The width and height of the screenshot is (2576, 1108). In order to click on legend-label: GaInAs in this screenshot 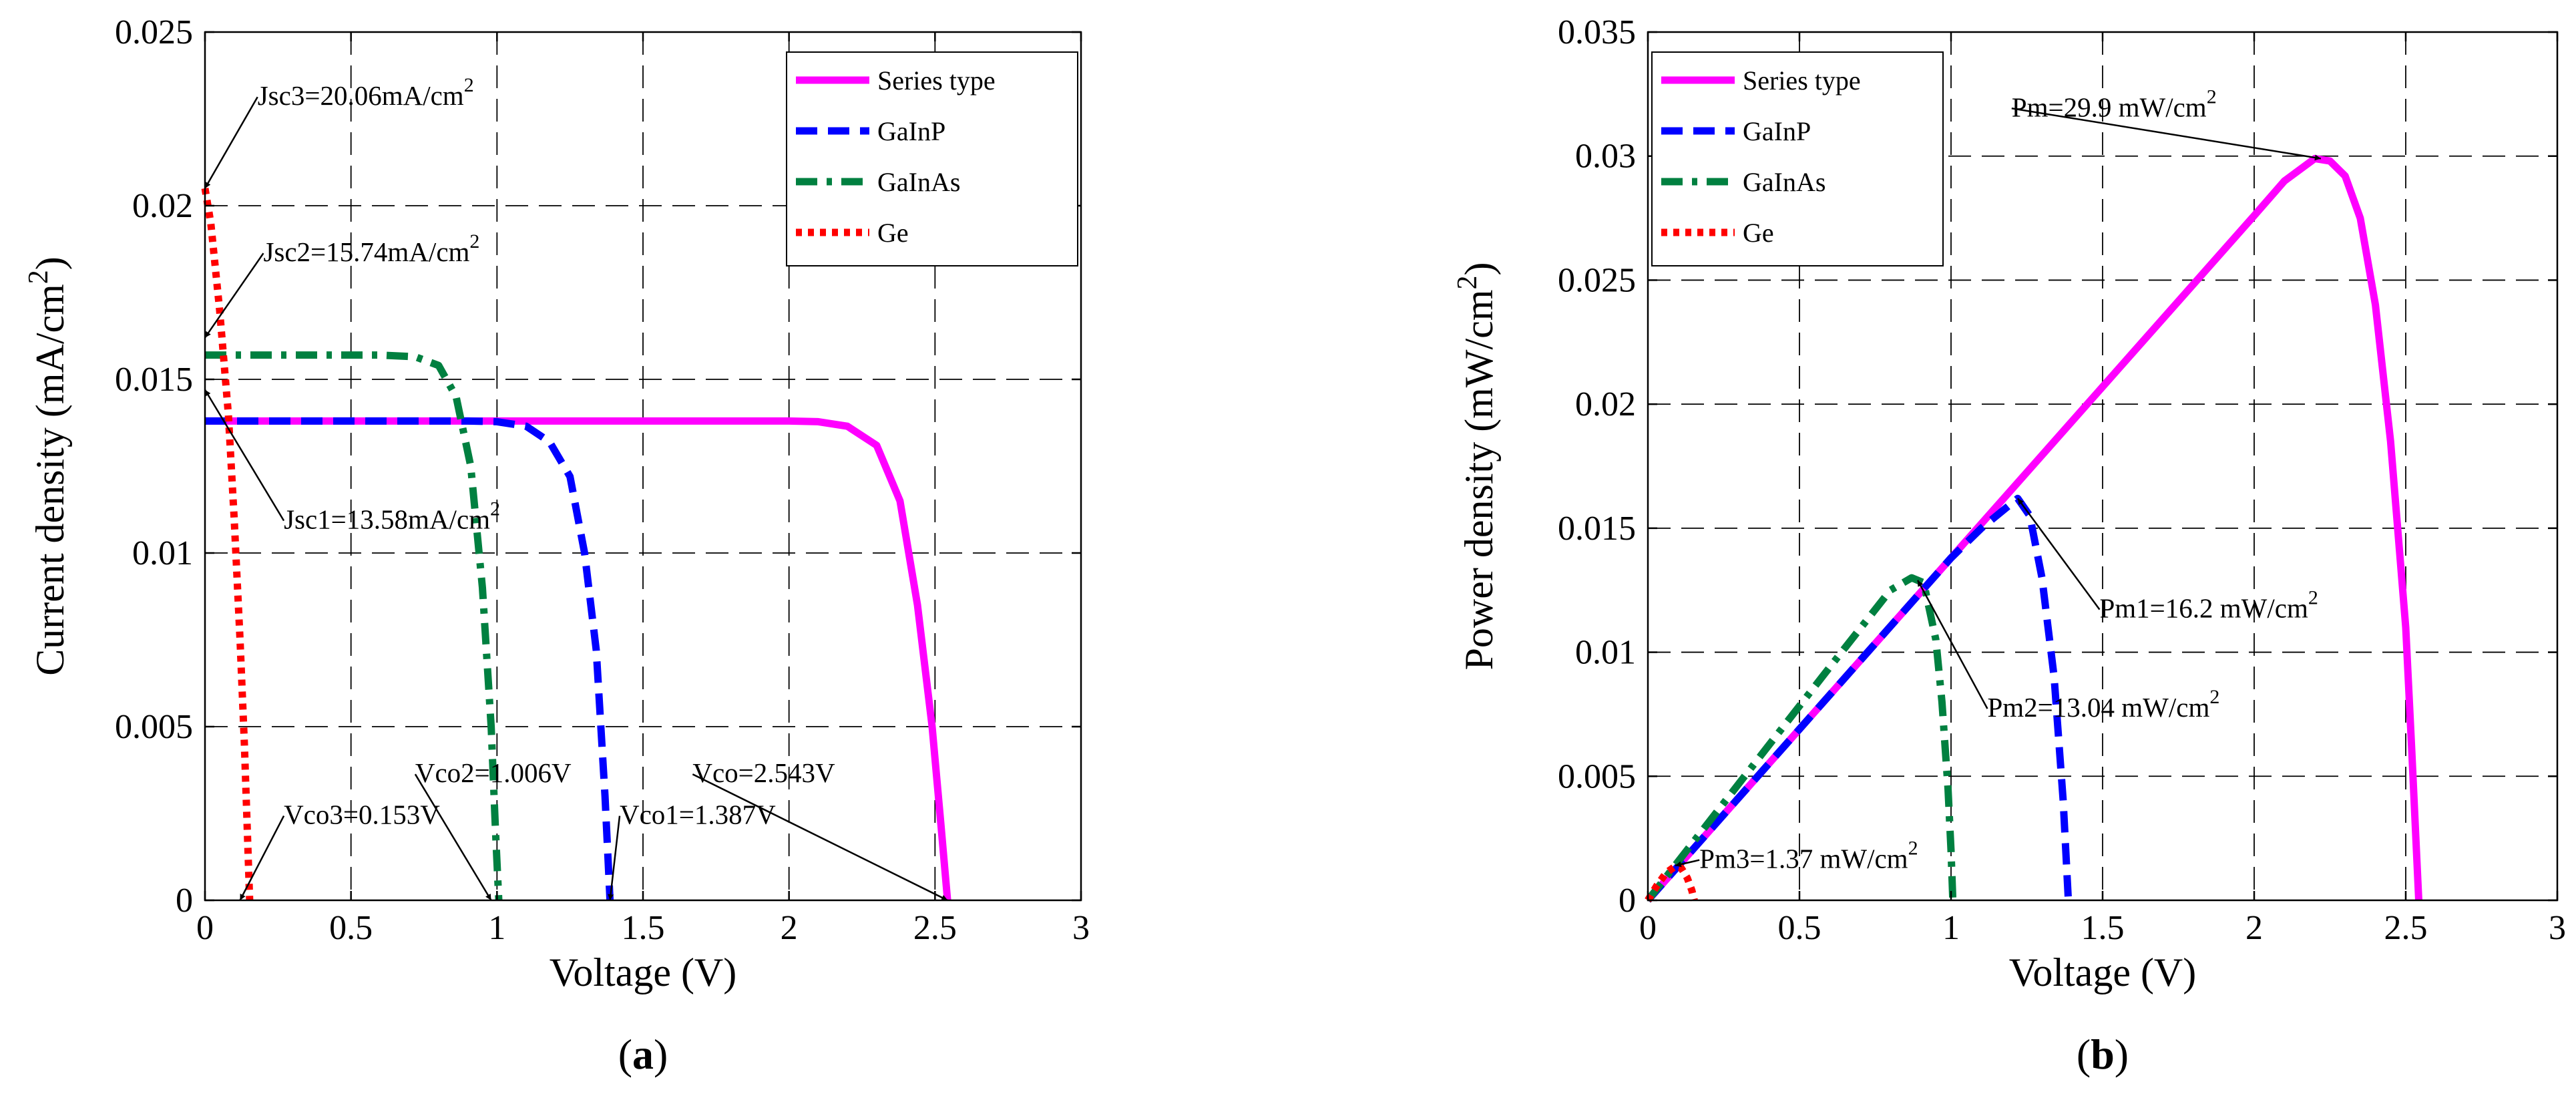, I will do `click(918, 182)`.